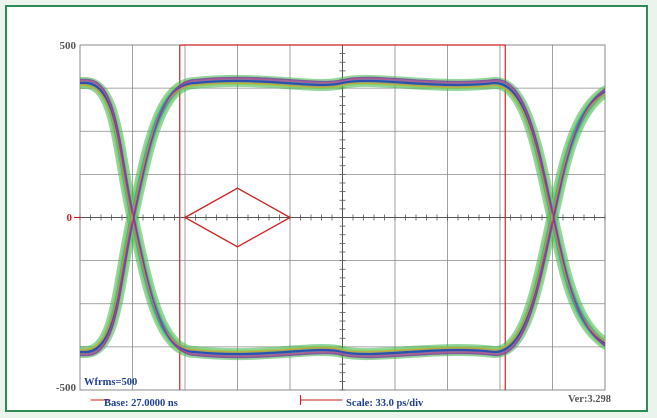 The width and height of the screenshot is (657, 418). I want to click on version-label: Ver:3.298, so click(589, 399).